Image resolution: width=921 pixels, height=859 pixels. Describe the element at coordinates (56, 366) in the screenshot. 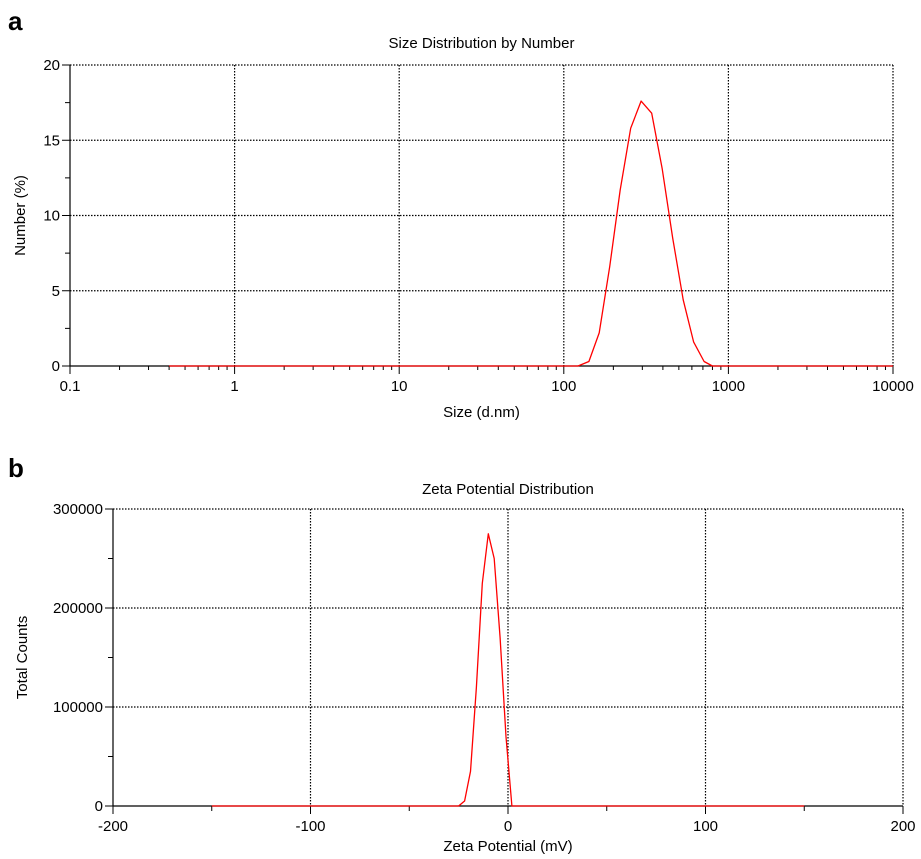

I see `panel-a-y-tick-label-0: 0` at that location.